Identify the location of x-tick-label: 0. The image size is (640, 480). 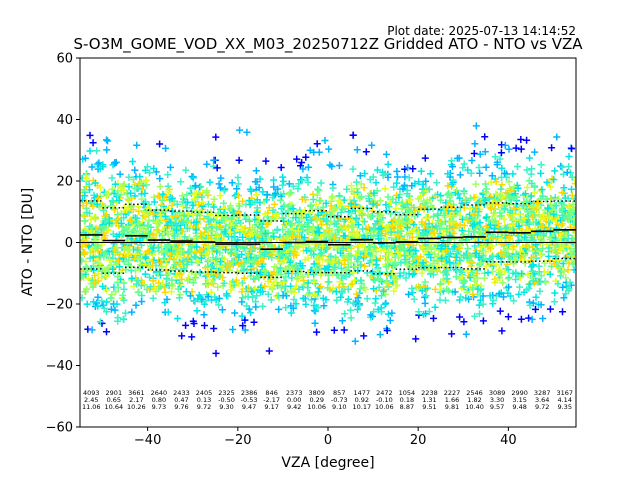
(328, 440).